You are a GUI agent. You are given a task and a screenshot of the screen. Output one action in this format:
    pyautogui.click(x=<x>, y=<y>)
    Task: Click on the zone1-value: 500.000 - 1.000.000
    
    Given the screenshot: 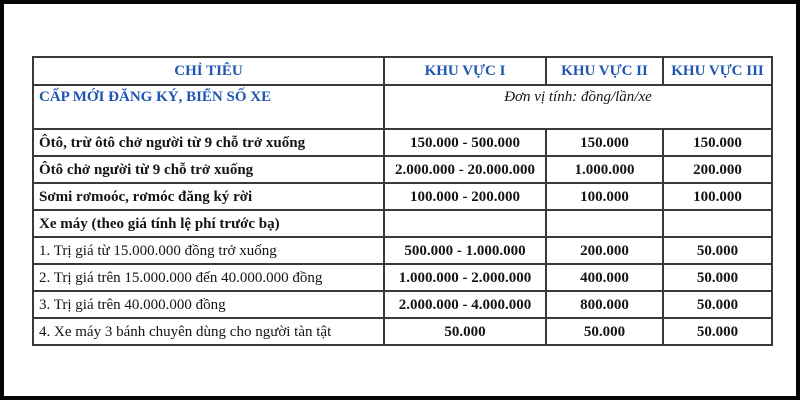 What is the action you would take?
    pyautogui.click(x=465, y=250)
    